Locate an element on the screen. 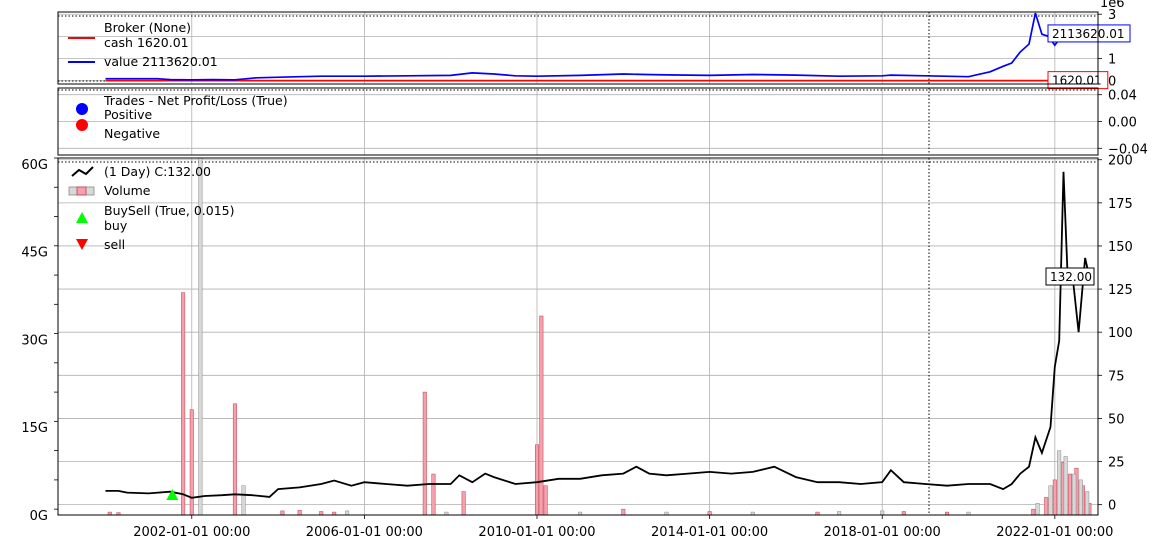 The height and width of the screenshot is (542, 1156). broker-last-value-box is located at coordinates (1089, 33).